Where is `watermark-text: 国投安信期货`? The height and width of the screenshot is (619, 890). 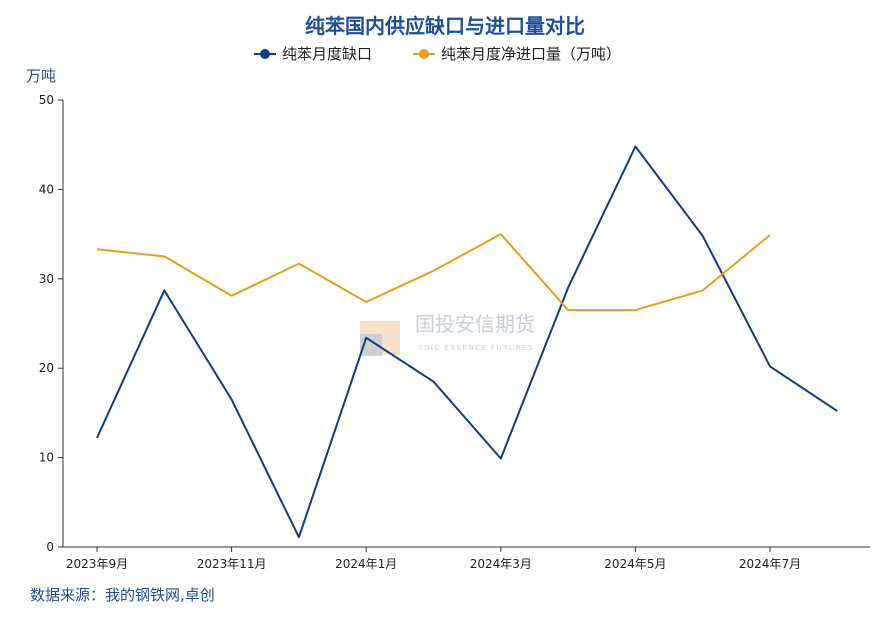 watermark-text: 国投安信期货 is located at coordinates (475, 324).